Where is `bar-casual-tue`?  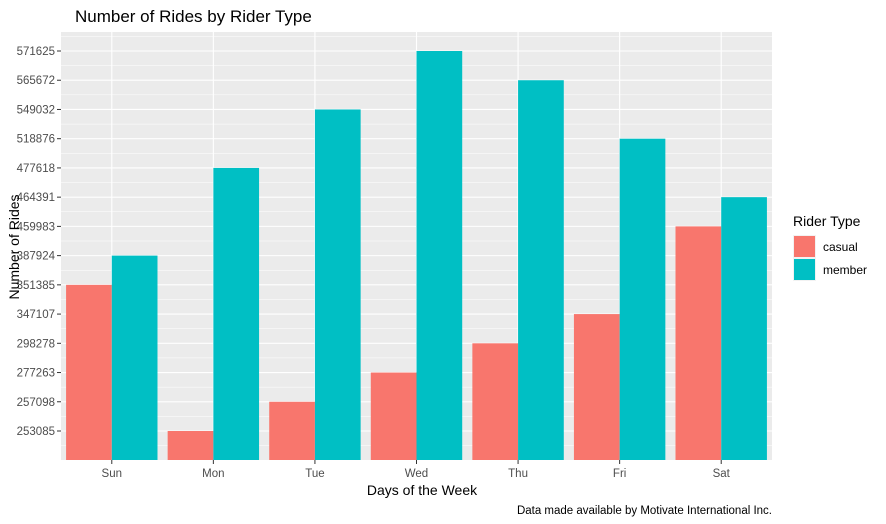
bar-casual-tue is located at coordinates (292, 430).